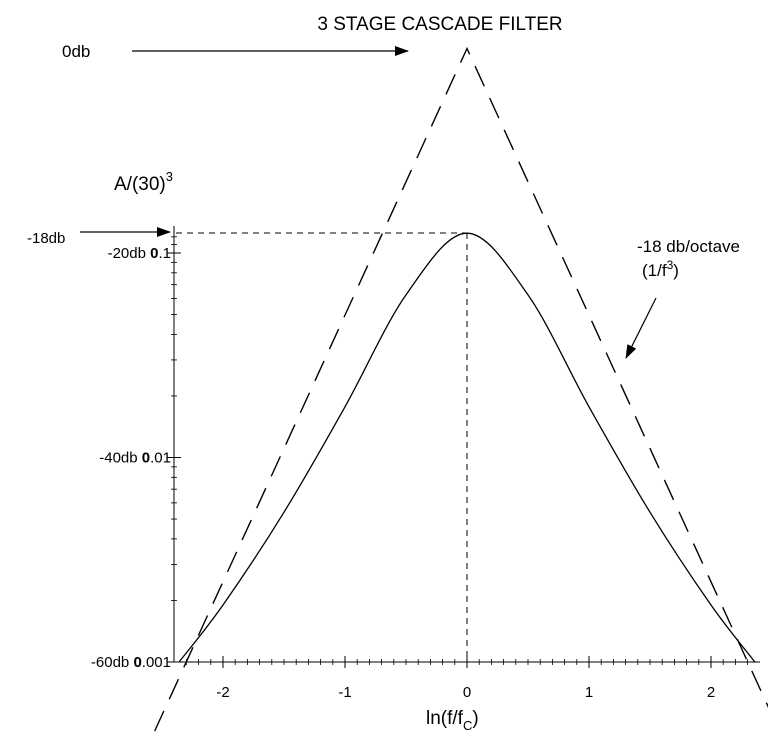 The image size is (768, 736). What do you see at coordinates (467, 725) in the screenshot?
I see `x-axis-label-sub: C` at bounding box center [467, 725].